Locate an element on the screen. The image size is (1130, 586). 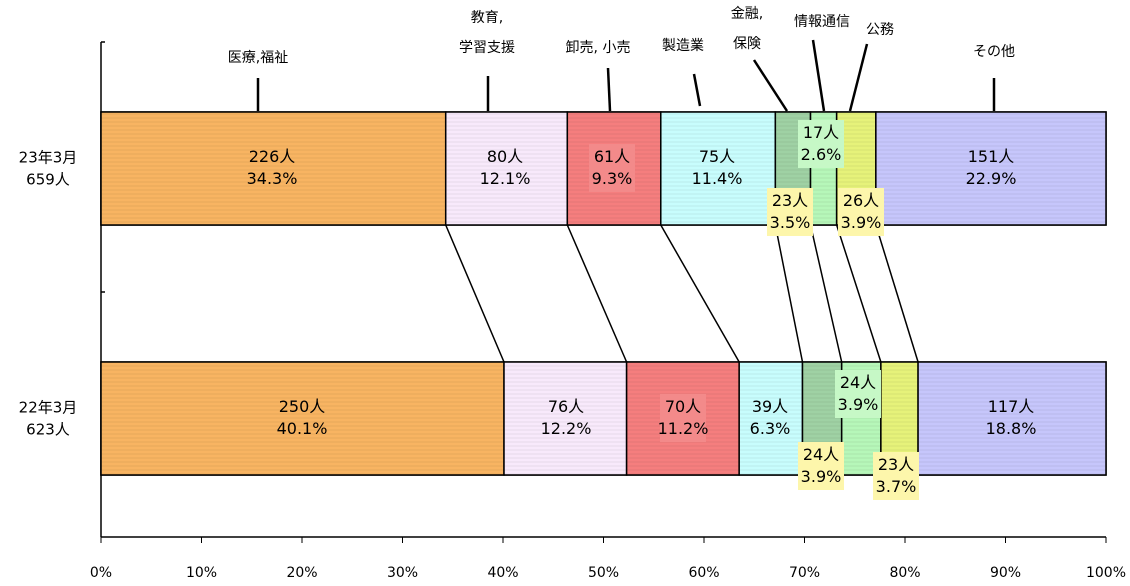
category-label: その他 is located at coordinates (994, 52).